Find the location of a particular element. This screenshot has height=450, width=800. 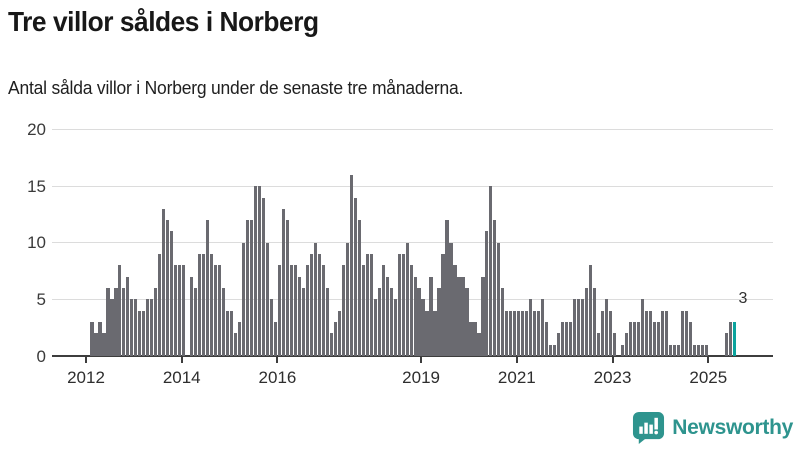

gridline is located at coordinates (412, 186).